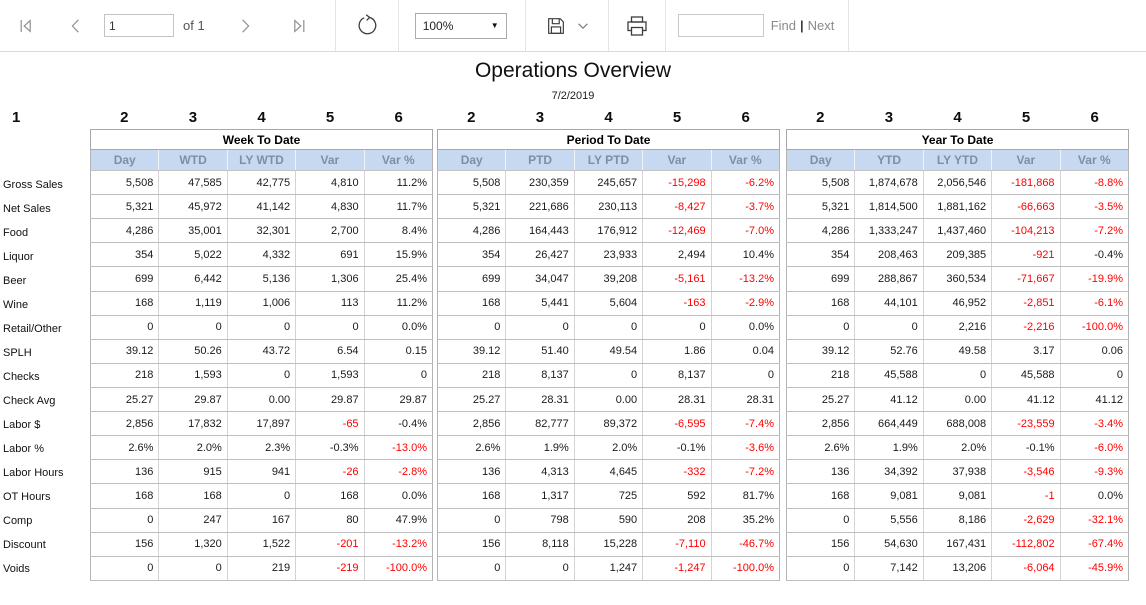 This screenshot has height=605, width=1146. What do you see at coordinates (32, 329) in the screenshot?
I see `row-label: Retail/Other` at bounding box center [32, 329].